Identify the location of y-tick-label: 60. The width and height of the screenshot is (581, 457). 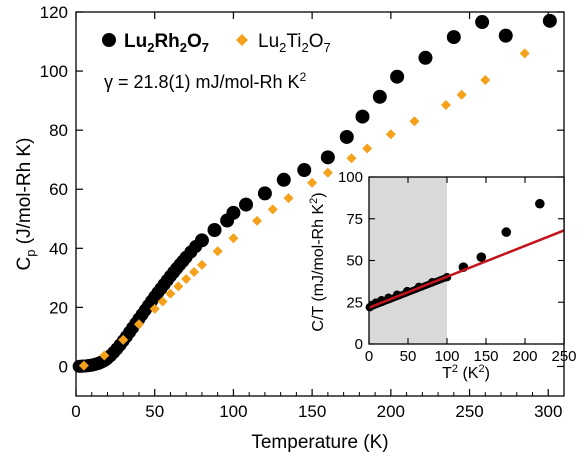
(58, 189).